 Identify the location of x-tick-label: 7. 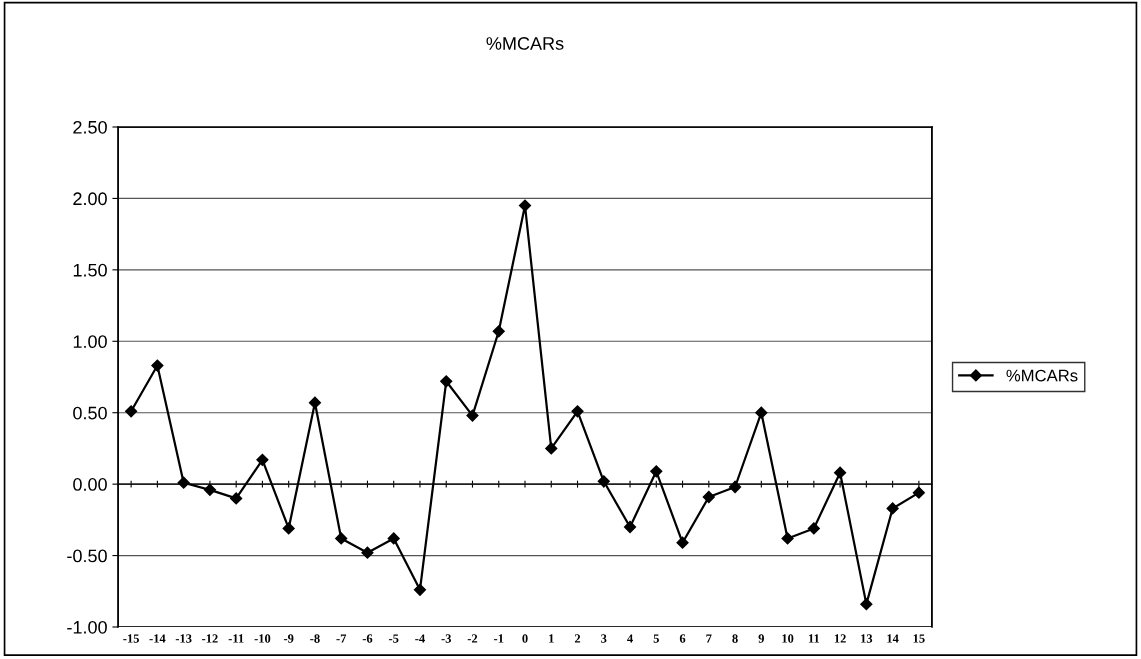
(709, 638).